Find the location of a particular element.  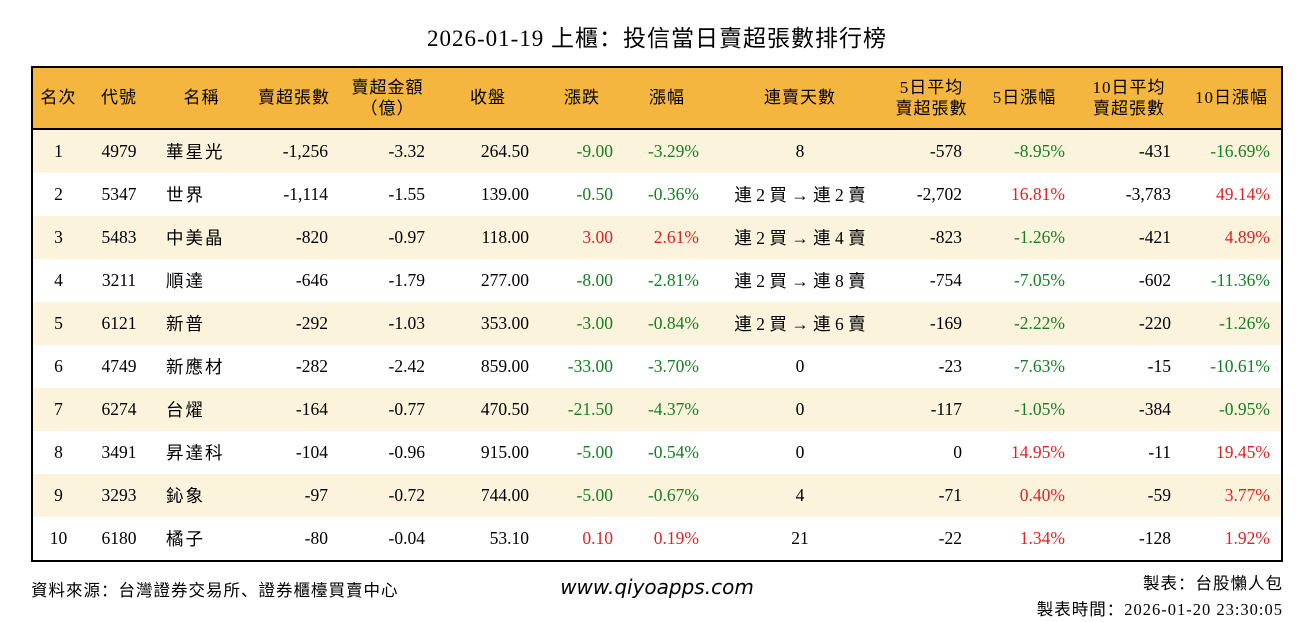

cell-streak: 4 is located at coordinates (800, 495).